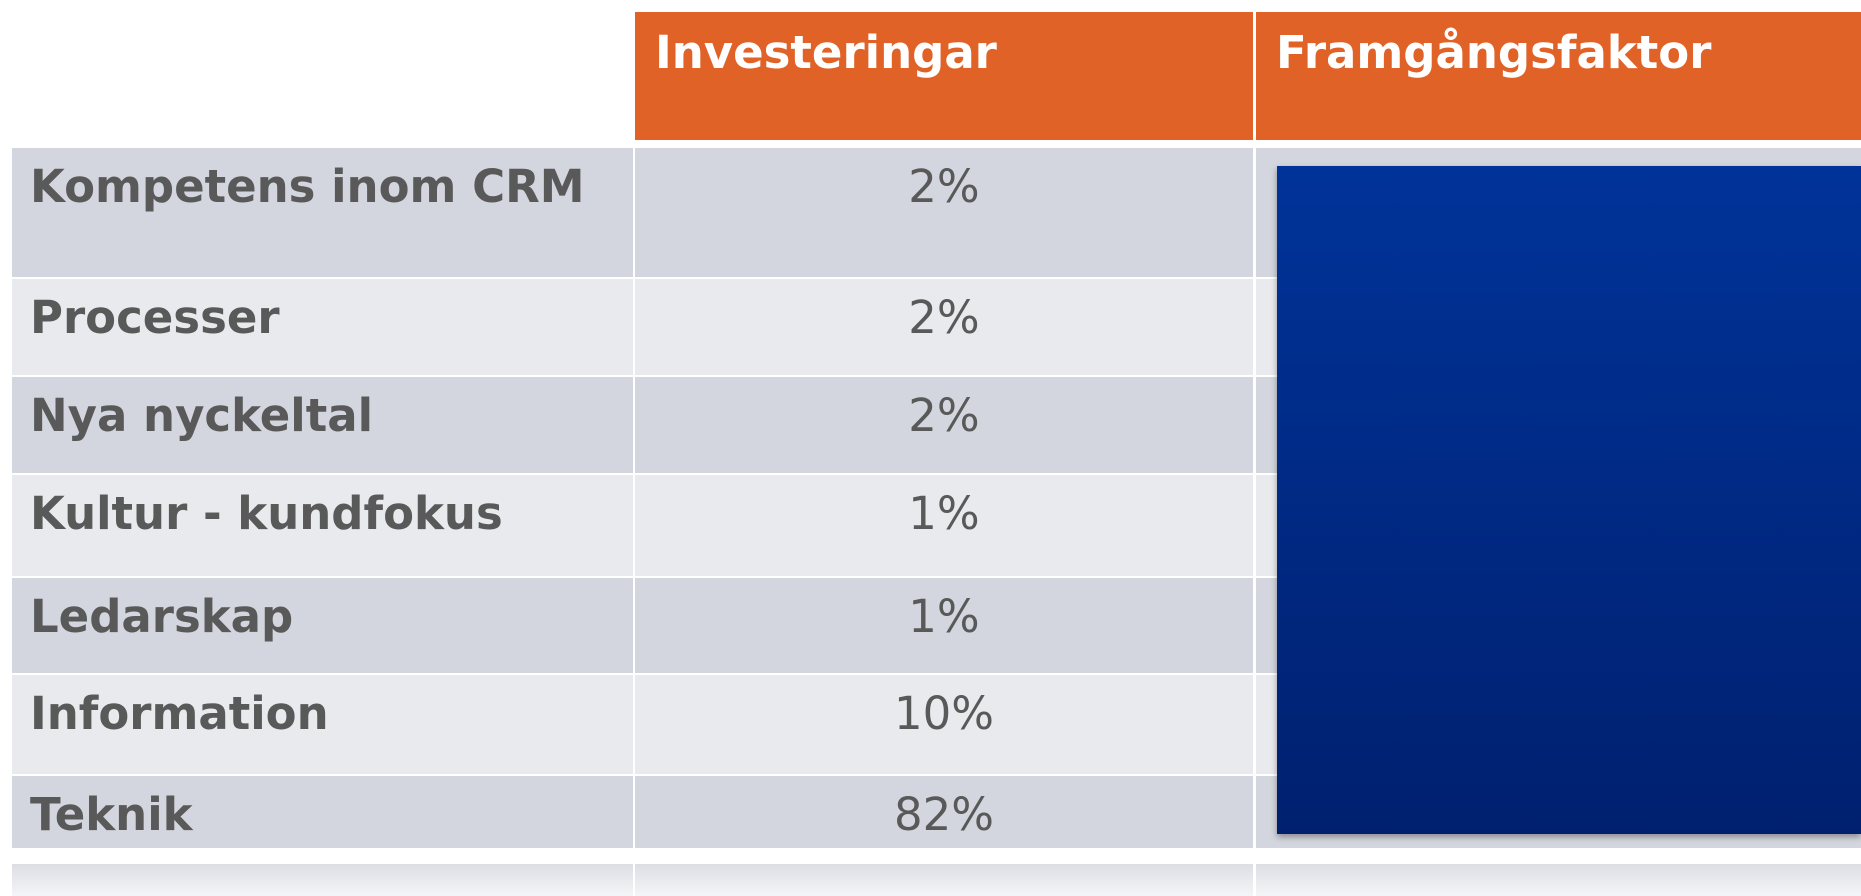  What do you see at coordinates (944, 724) in the screenshot?
I see `row-value: 10%` at bounding box center [944, 724].